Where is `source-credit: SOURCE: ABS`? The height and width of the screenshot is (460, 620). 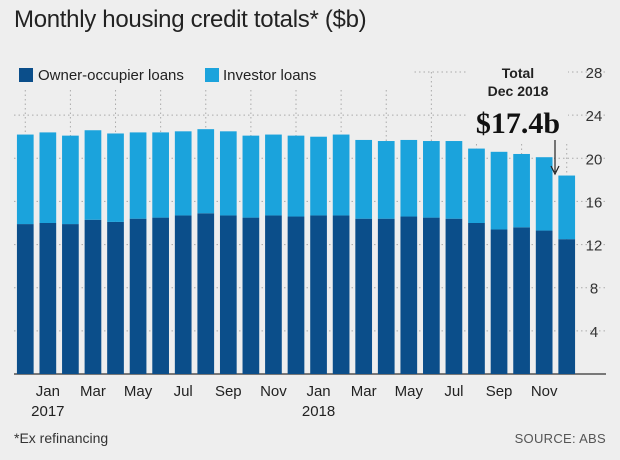
source-credit: SOURCE: ABS is located at coordinates (560, 438).